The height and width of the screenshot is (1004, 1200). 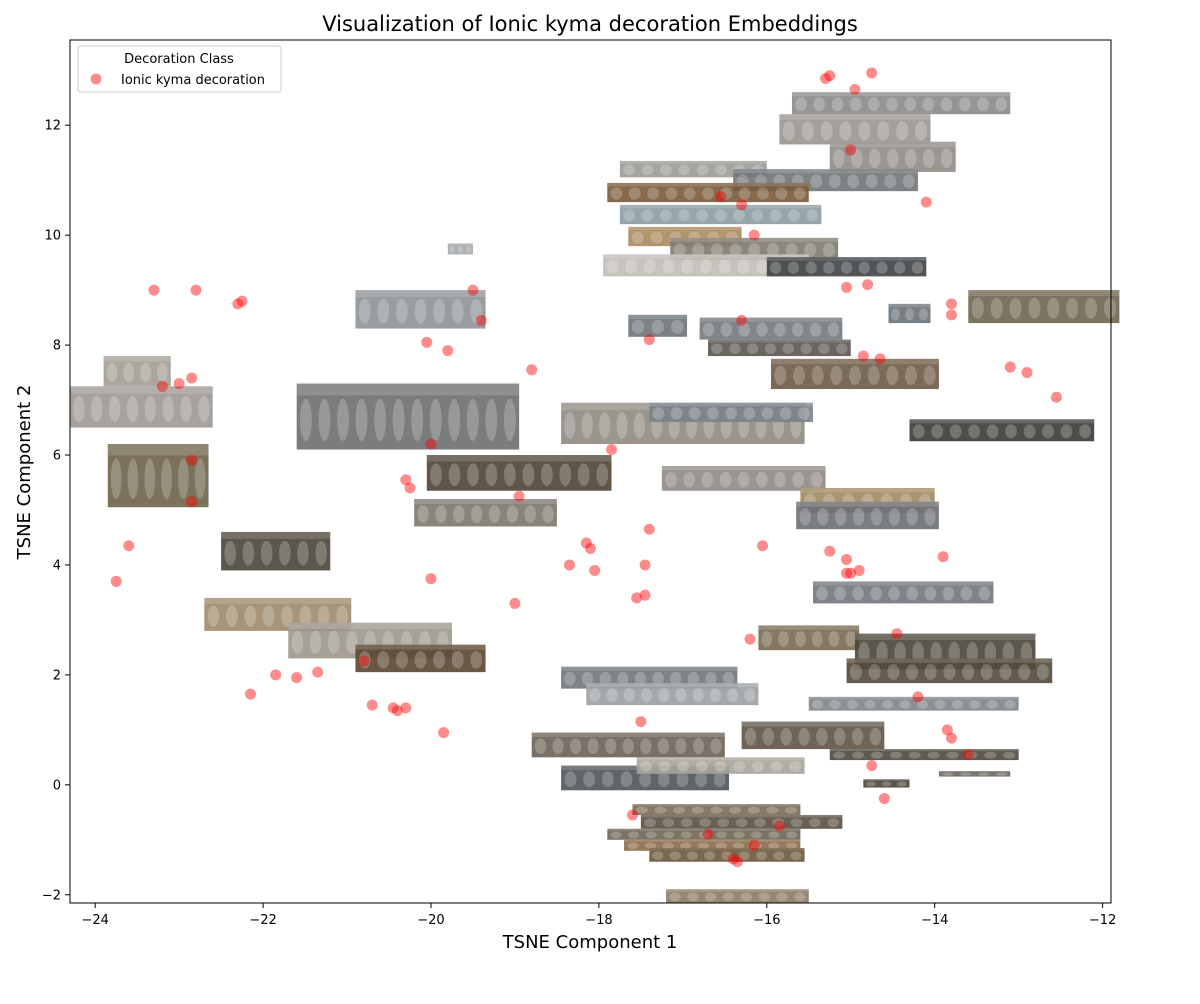 I want to click on y-tick-label: −2, so click(x=51, y=895).